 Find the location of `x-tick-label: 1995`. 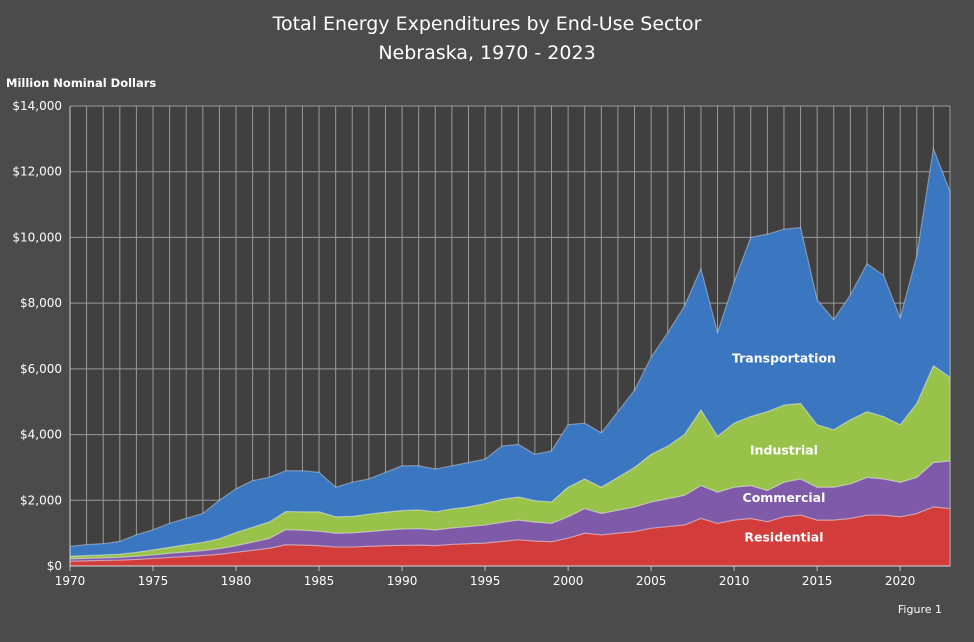

x-tick-label: 1995 is located at coordinates (485, 581).